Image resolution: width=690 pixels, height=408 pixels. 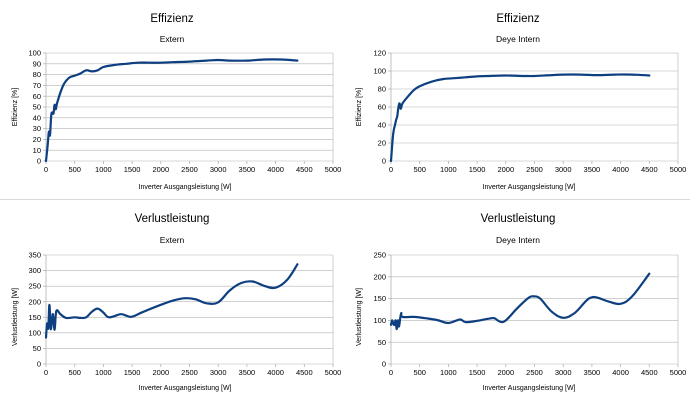 What do you see at coordinates (37, 128) in the screenshot?
I see `y-tick-label: 30` at bounding box center [37, 128].